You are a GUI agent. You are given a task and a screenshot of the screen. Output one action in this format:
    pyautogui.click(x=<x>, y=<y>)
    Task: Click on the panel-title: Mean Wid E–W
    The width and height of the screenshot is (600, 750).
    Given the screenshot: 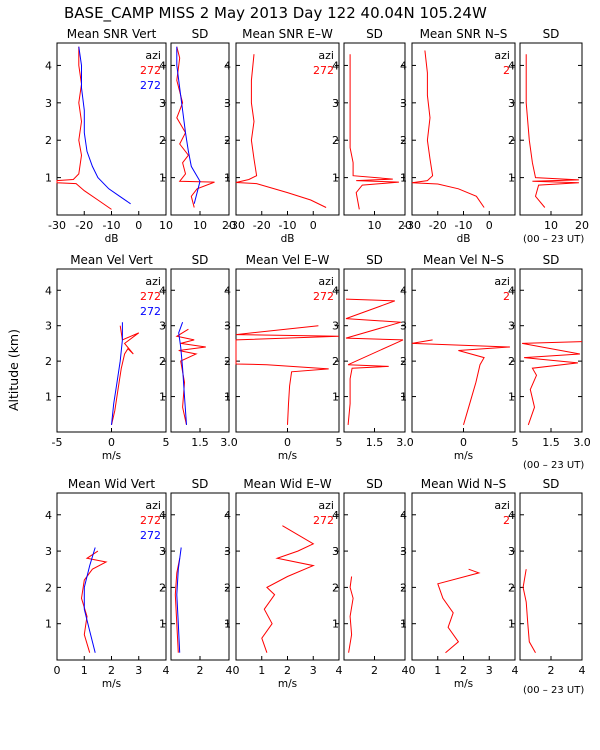 What is the action you would take?
    pyautogui.click(x=287, y=484)
    